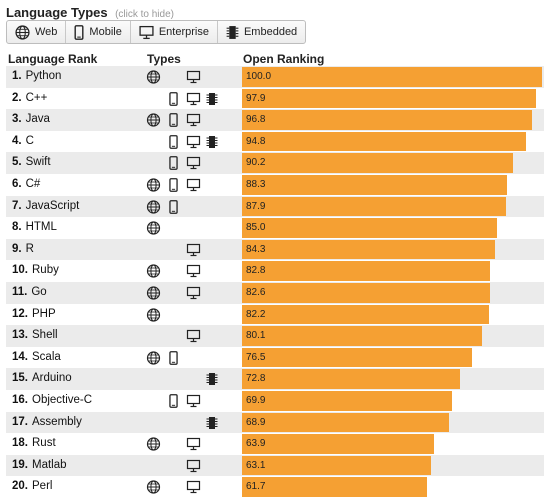 The image size is (552, 501). I want to click on filter-embedded-button: Embedded, so click(261, 32).